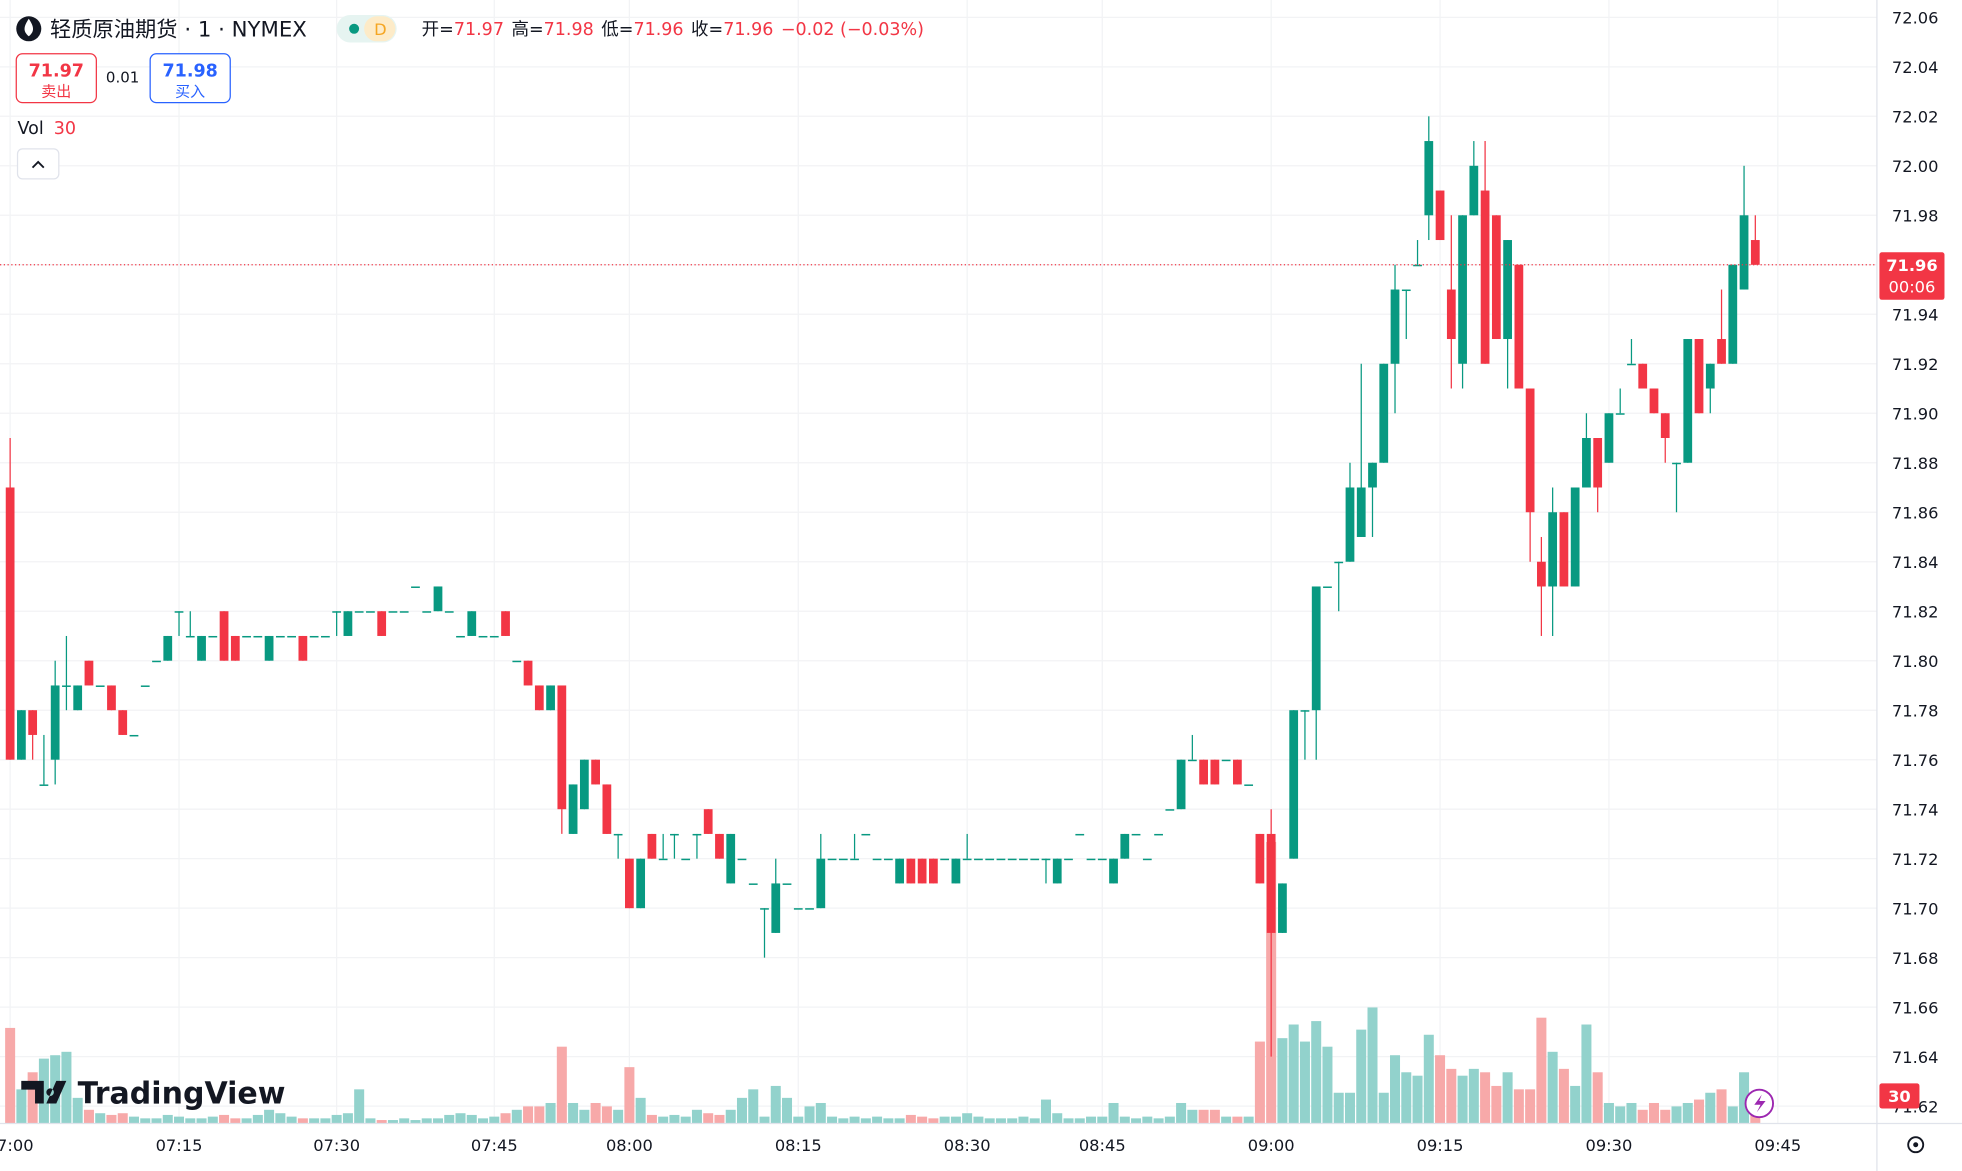 This screenshot has height=1171, width=1962. What do you see at coordinates (852, 30) in the screenshot?
I see `change: −0.02 (−0.03%)` at bounding box center [852, 30].